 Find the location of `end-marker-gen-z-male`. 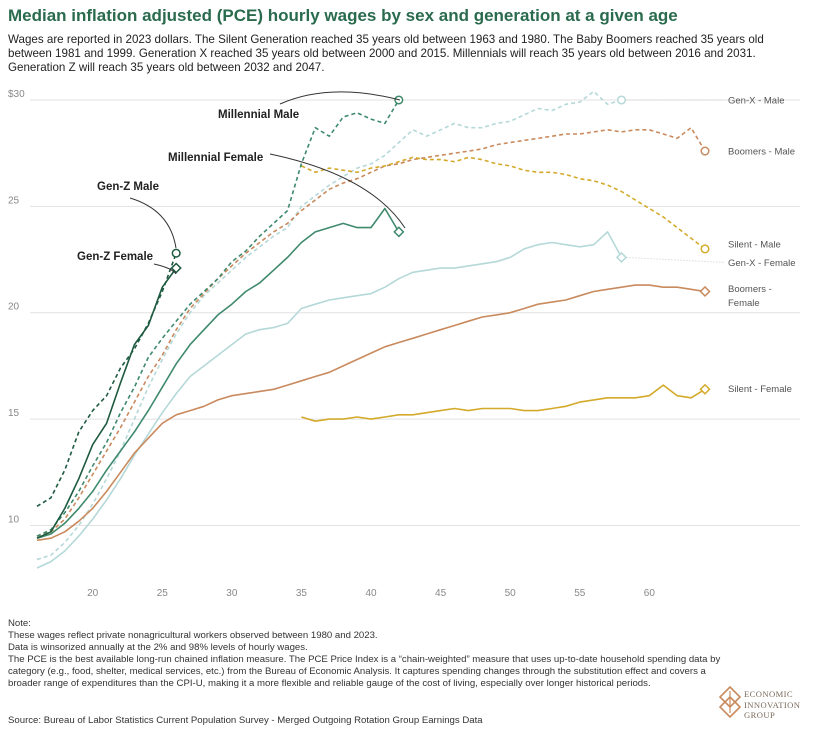

end-marker-gen-z-male is located at coordinates (176, 253).